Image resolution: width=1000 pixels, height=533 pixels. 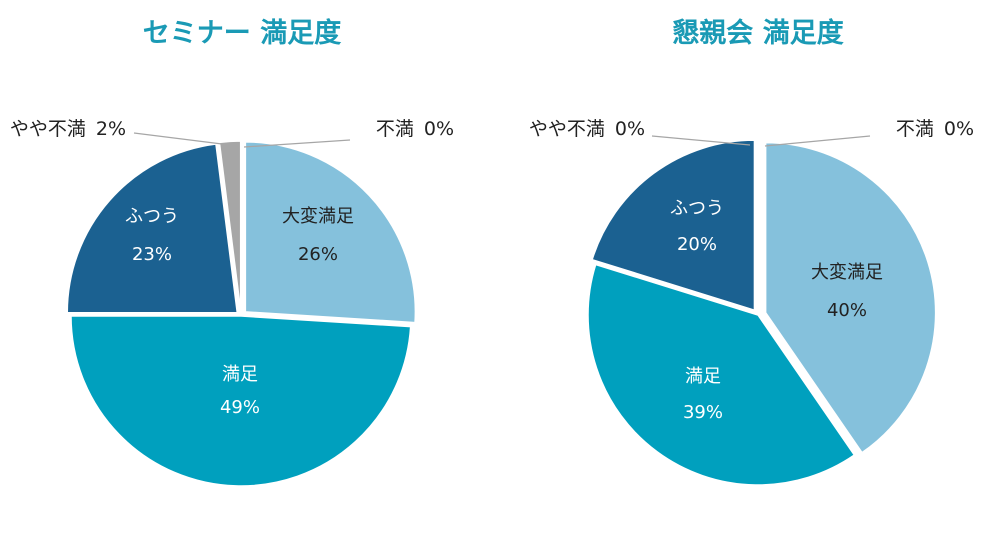 I want to click on slice-value-very-satisfied: 40%, so click(x=847, y=310).